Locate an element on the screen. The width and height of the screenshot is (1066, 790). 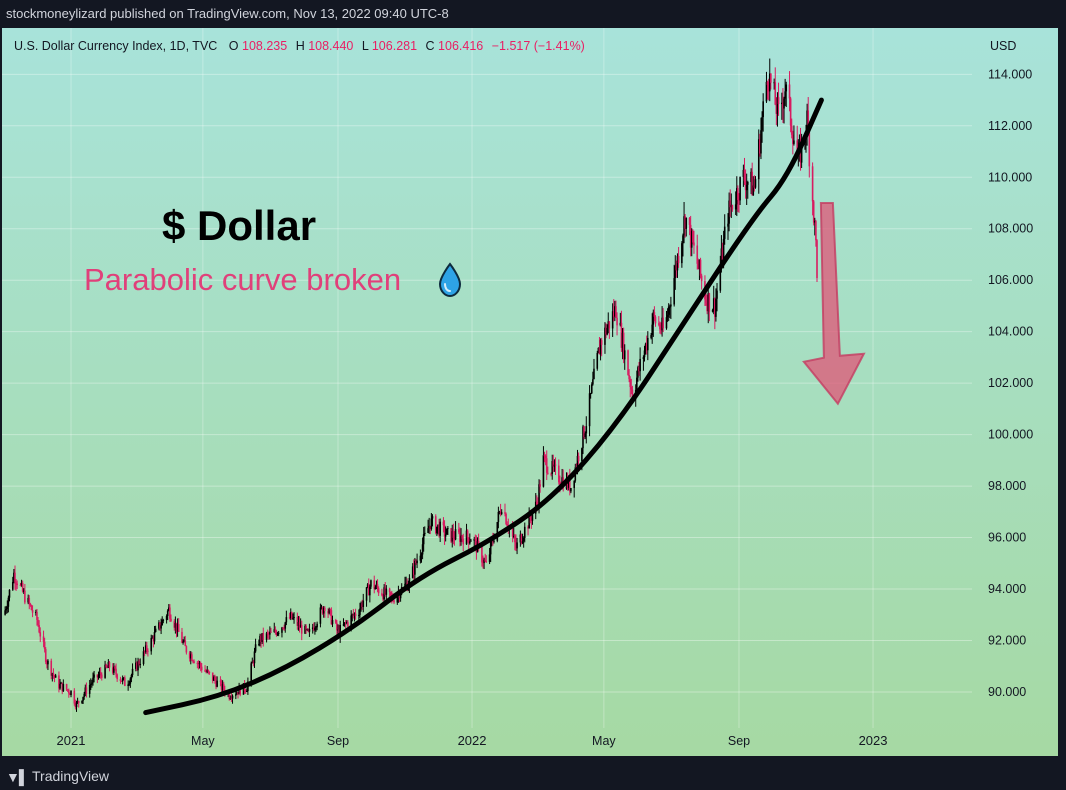
legend-symbol: U.S. Dollar Currency Index, 1D, TVC is located at coordinates (115, 46).